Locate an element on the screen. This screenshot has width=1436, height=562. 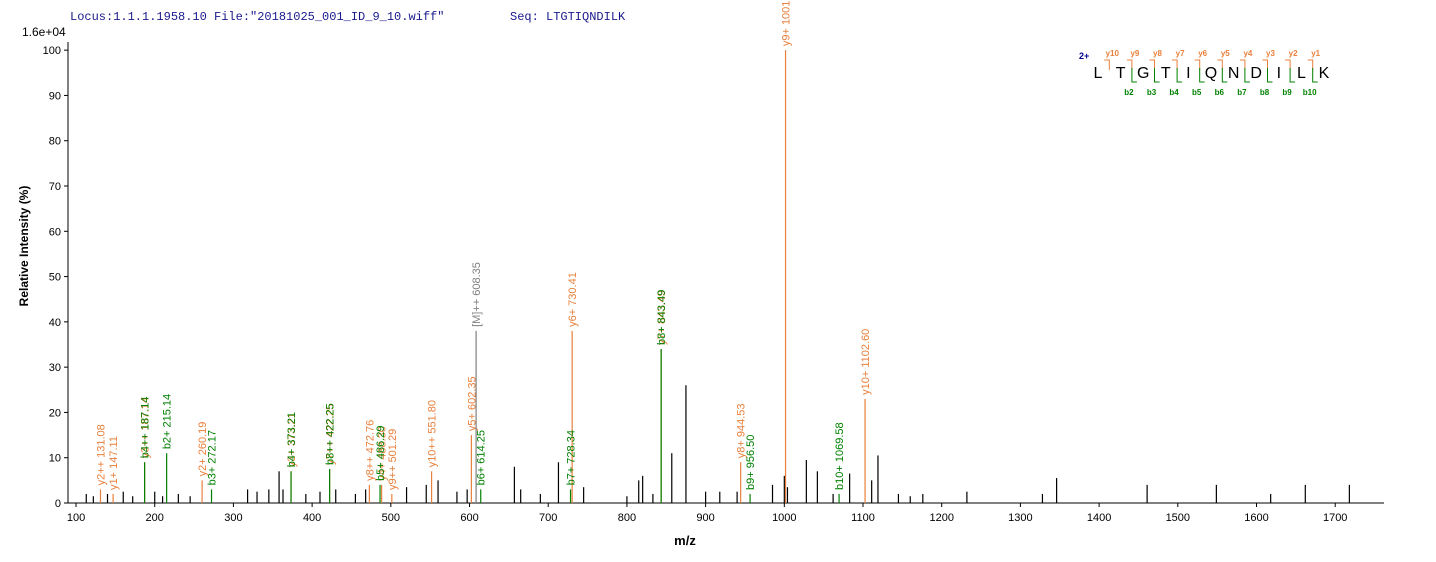
peak-label: y5+ 602.35 is located at coordinates (472, 403).